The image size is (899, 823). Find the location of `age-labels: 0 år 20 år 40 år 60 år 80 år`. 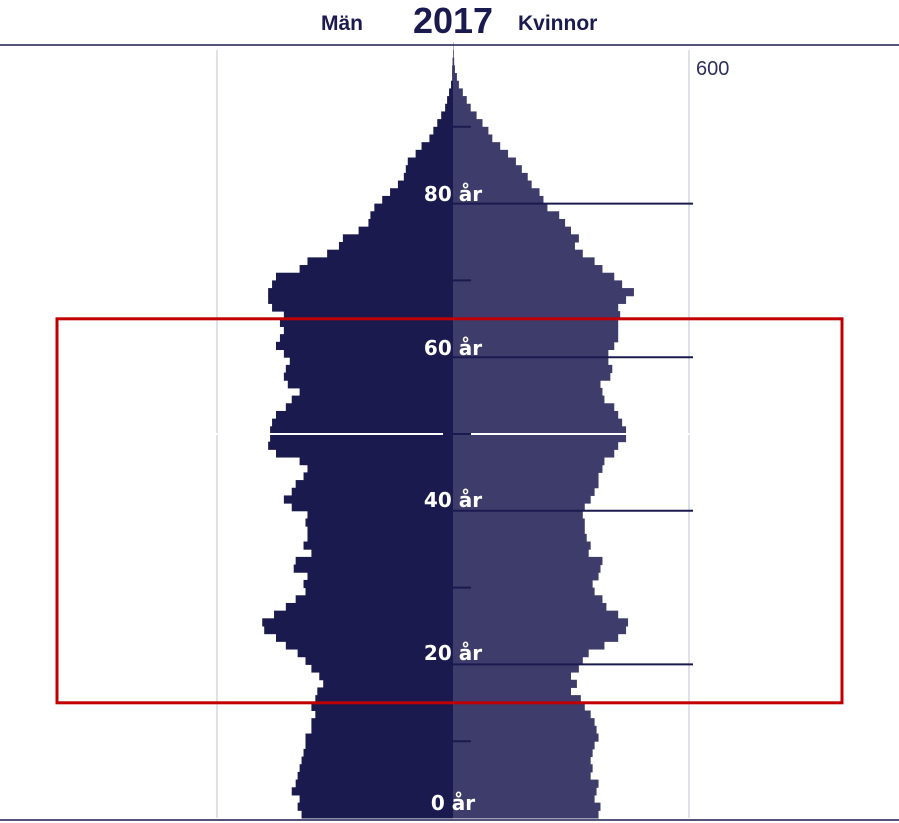

age-labels: 0 år 20 år 40 år 60 år 80 år is located at coordinates (453, 498).